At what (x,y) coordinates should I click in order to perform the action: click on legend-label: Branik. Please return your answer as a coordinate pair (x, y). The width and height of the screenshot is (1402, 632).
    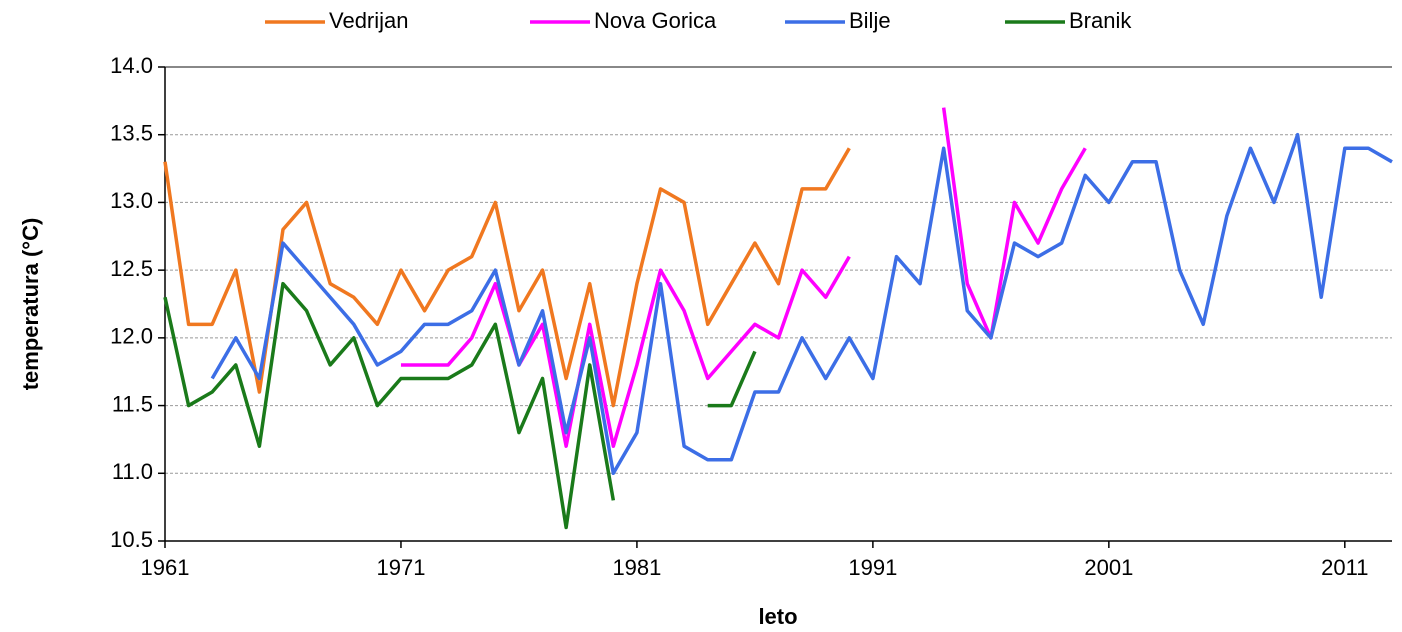
    Looking at the image, I should click on (1100, 20).